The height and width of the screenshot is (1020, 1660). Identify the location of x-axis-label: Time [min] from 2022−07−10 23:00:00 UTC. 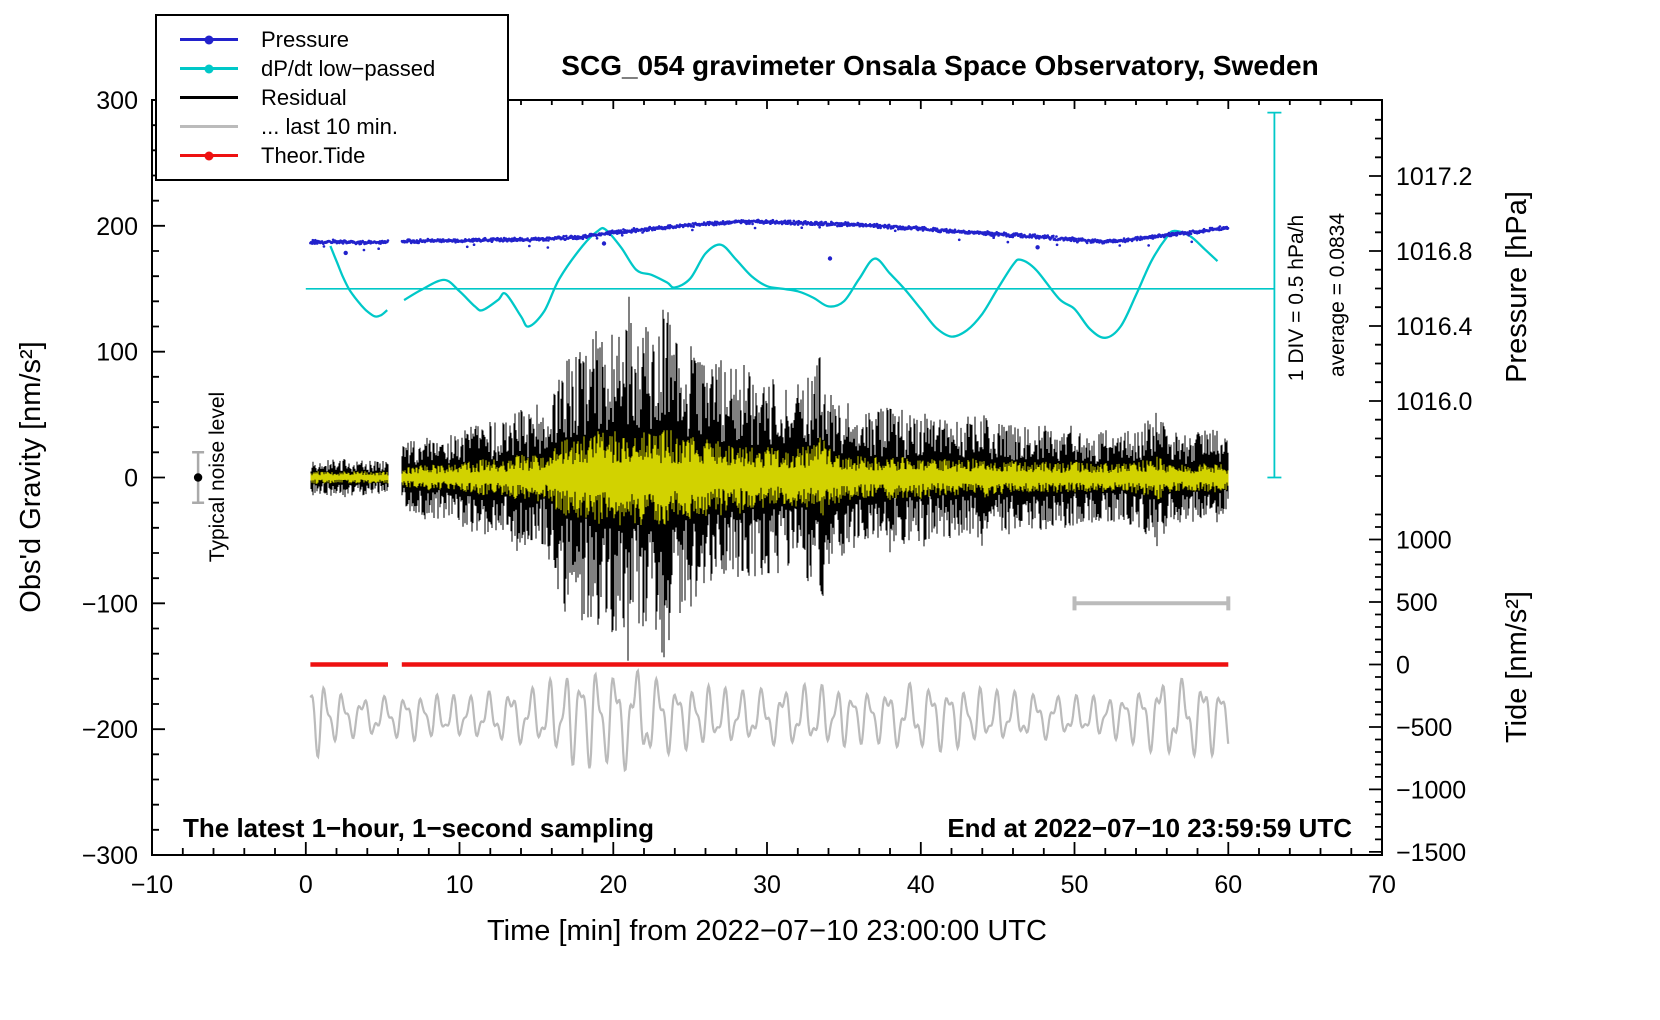
(767, 931).